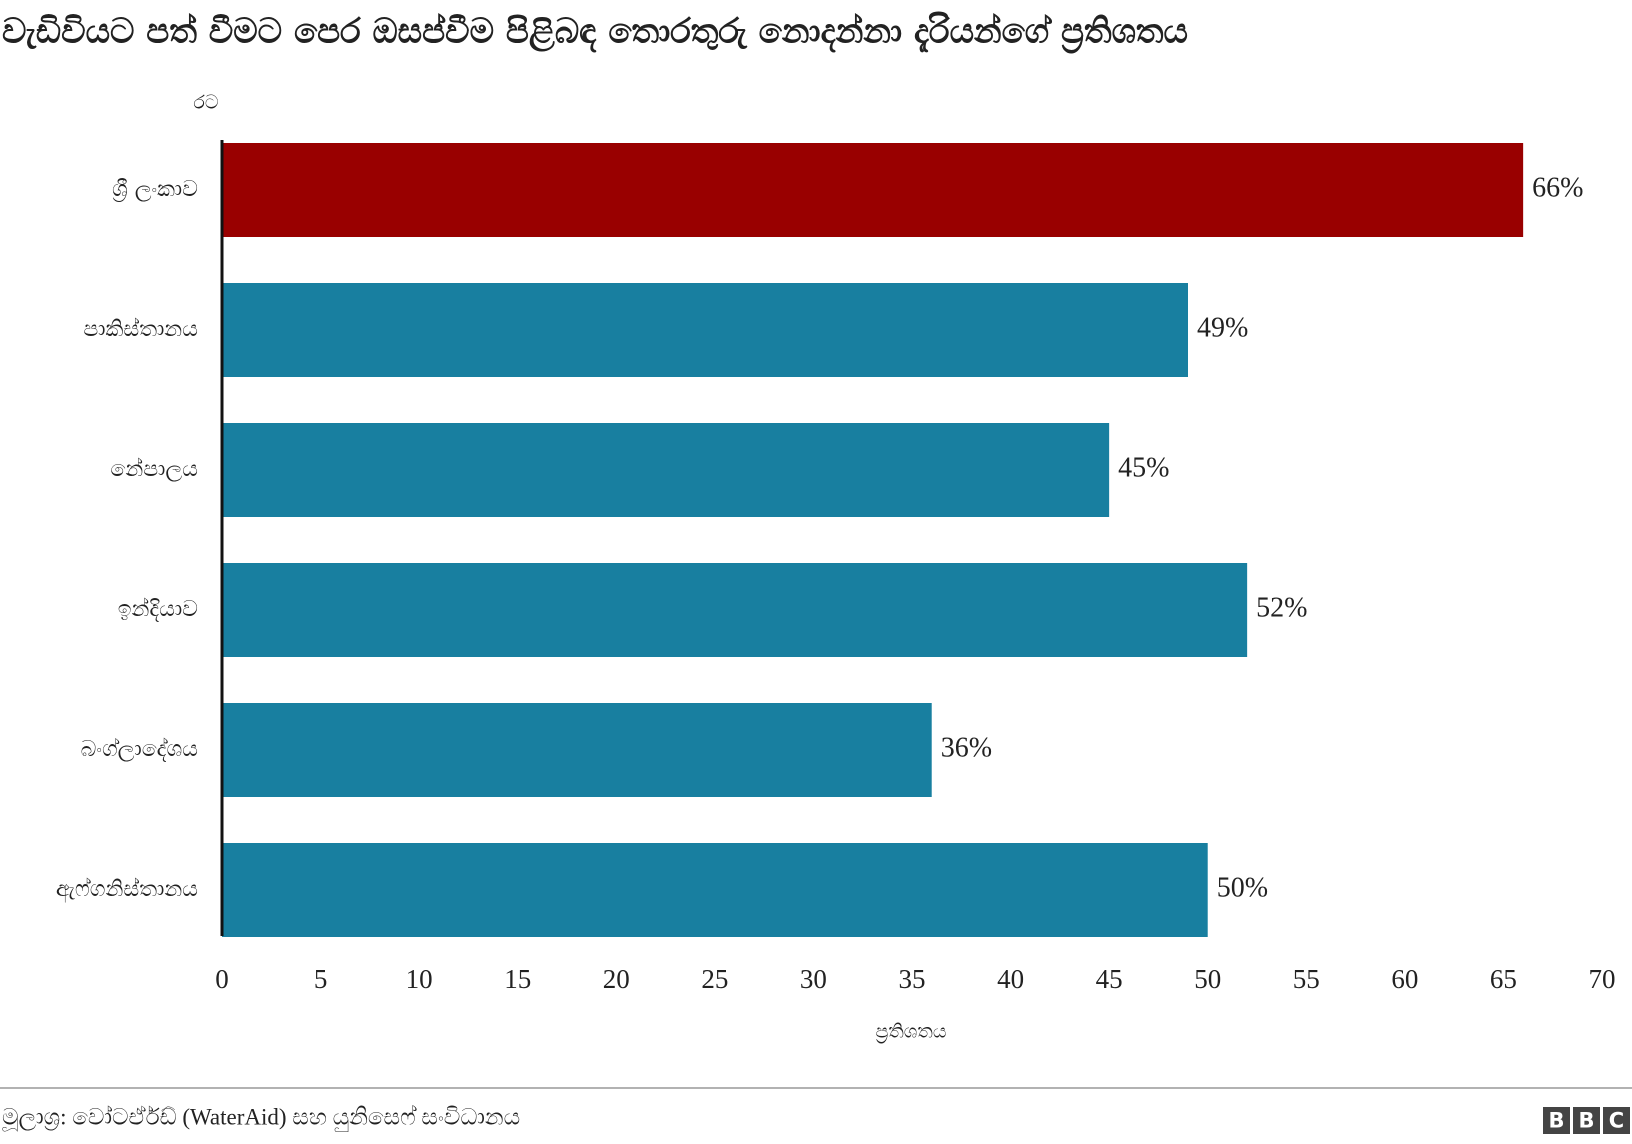  Describe the element at coordinates (155, 189) in the screenshot. I see `y-tick-label: ශ්‍රී ලංකාව` at that location.